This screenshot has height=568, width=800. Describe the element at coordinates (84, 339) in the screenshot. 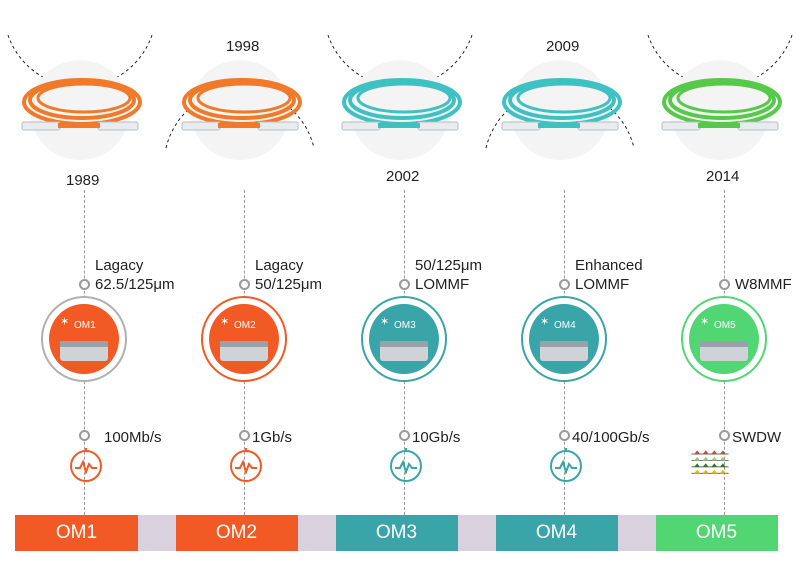

I see `fiber-reel-icon: ✶ OM1` at that location.